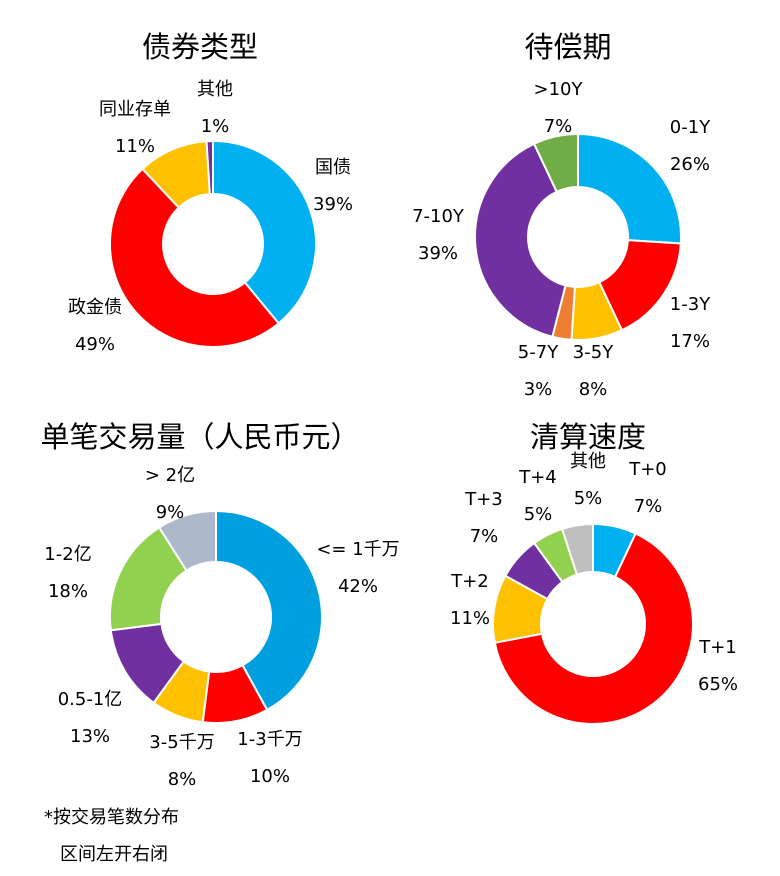 This screenshot has width=780, height=876. I want to click on slice-percent: 49%, so click(94, 344).